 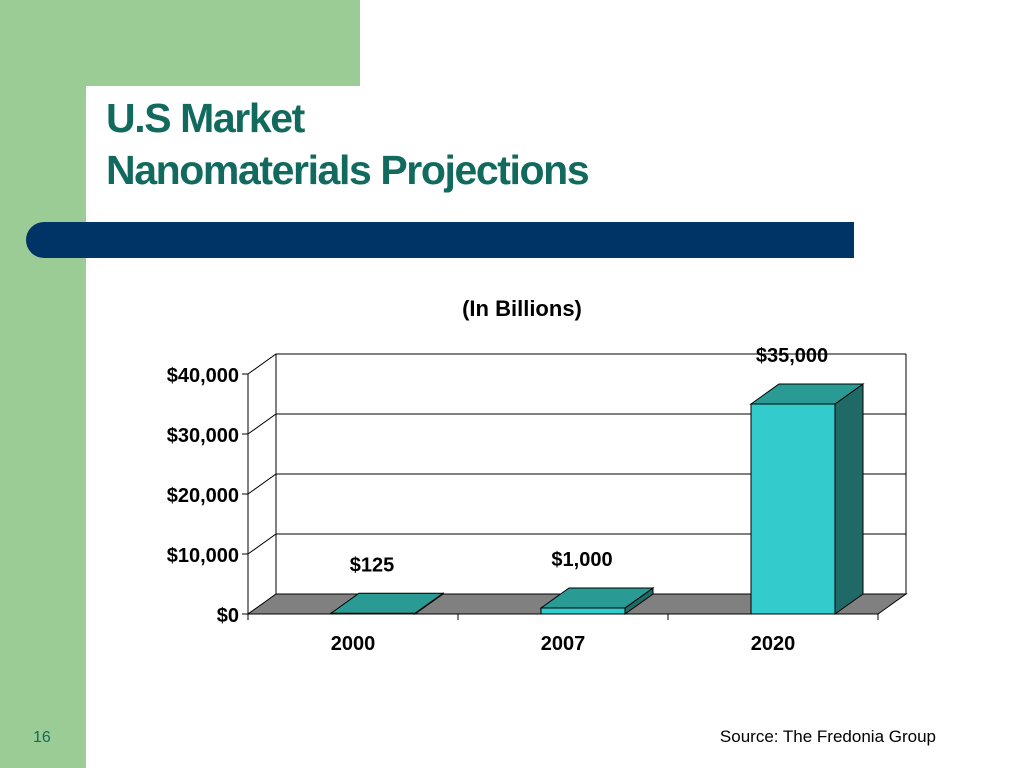 What do you see at coordinates (773, 644) in the screenshot?
I see `x-tick-label: 2020` at bounding box center [773, 644].